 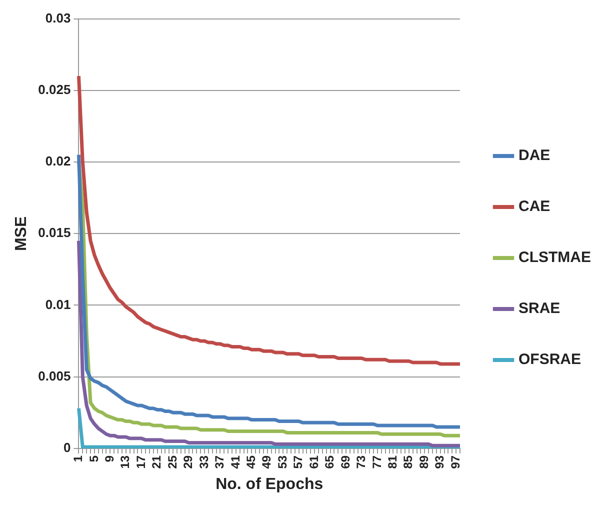 What do you see at coordinates (172, 462) in the screenshot?
I see `x-tick-label: 25` at bounding box center [172, 462].